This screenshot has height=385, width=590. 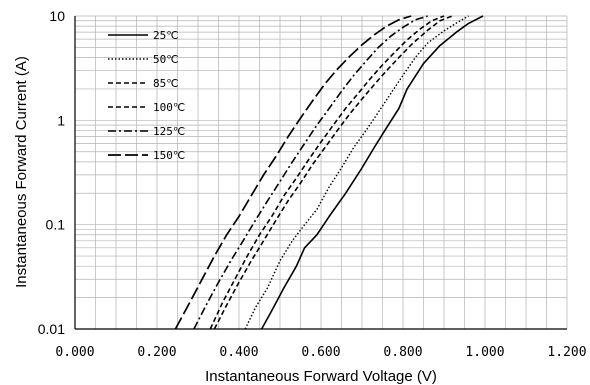 I want to click on x-tick-label: 0.800, so click(x=402, y=352).